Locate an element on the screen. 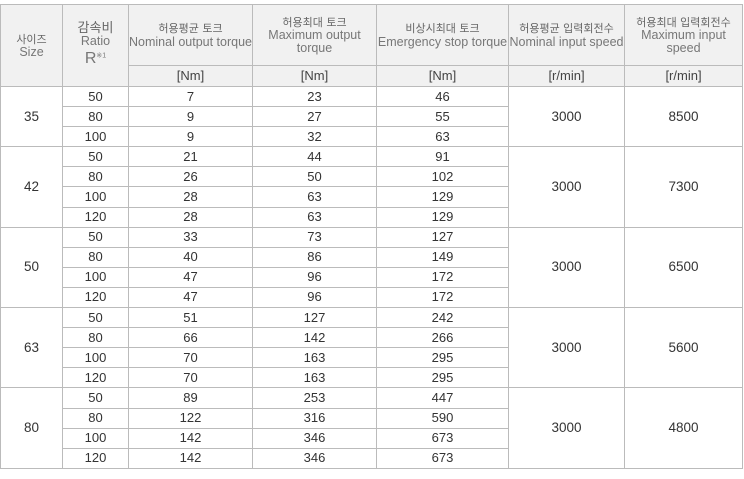  table-row: 120 70 163 295 is located at coordinates (372, 378).